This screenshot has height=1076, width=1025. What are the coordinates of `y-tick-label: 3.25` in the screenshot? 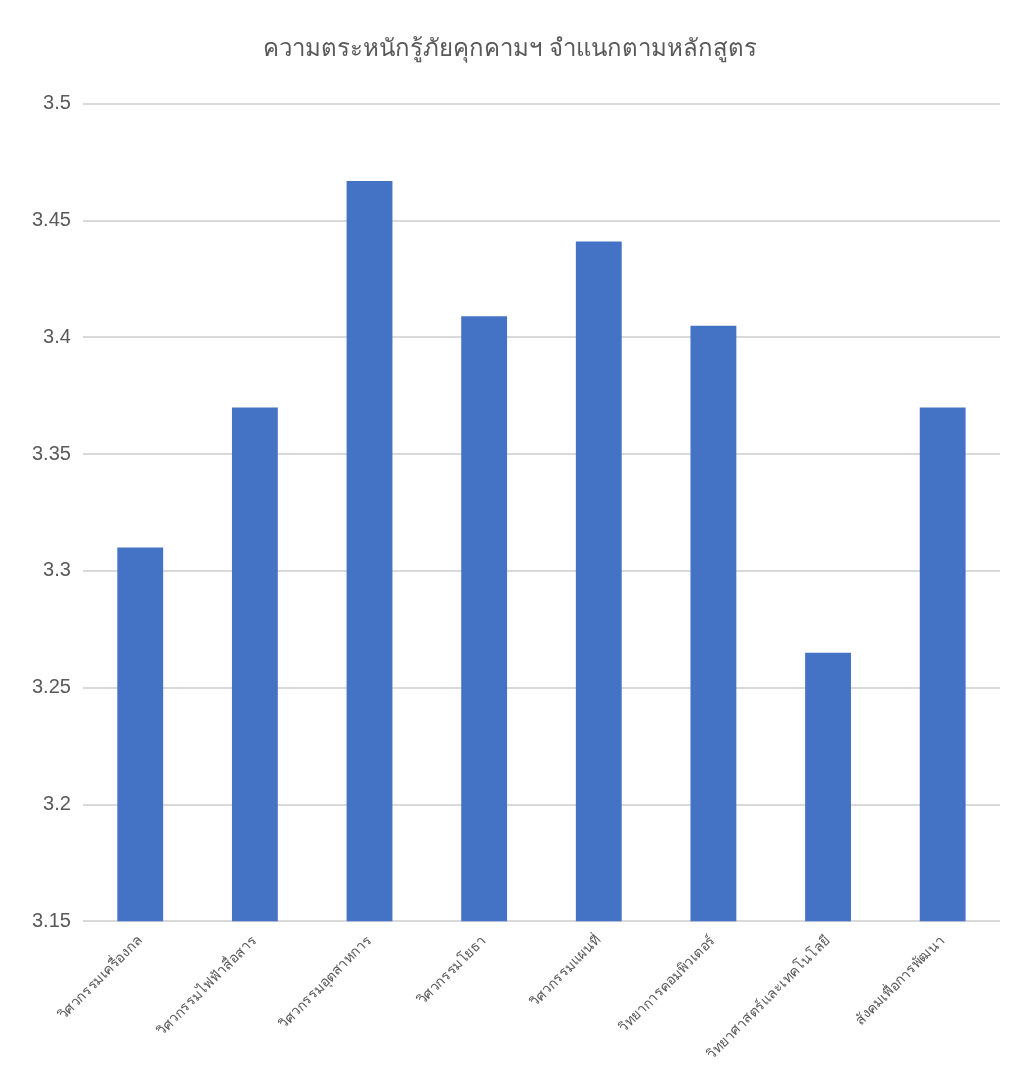 It's located at (51, 686).